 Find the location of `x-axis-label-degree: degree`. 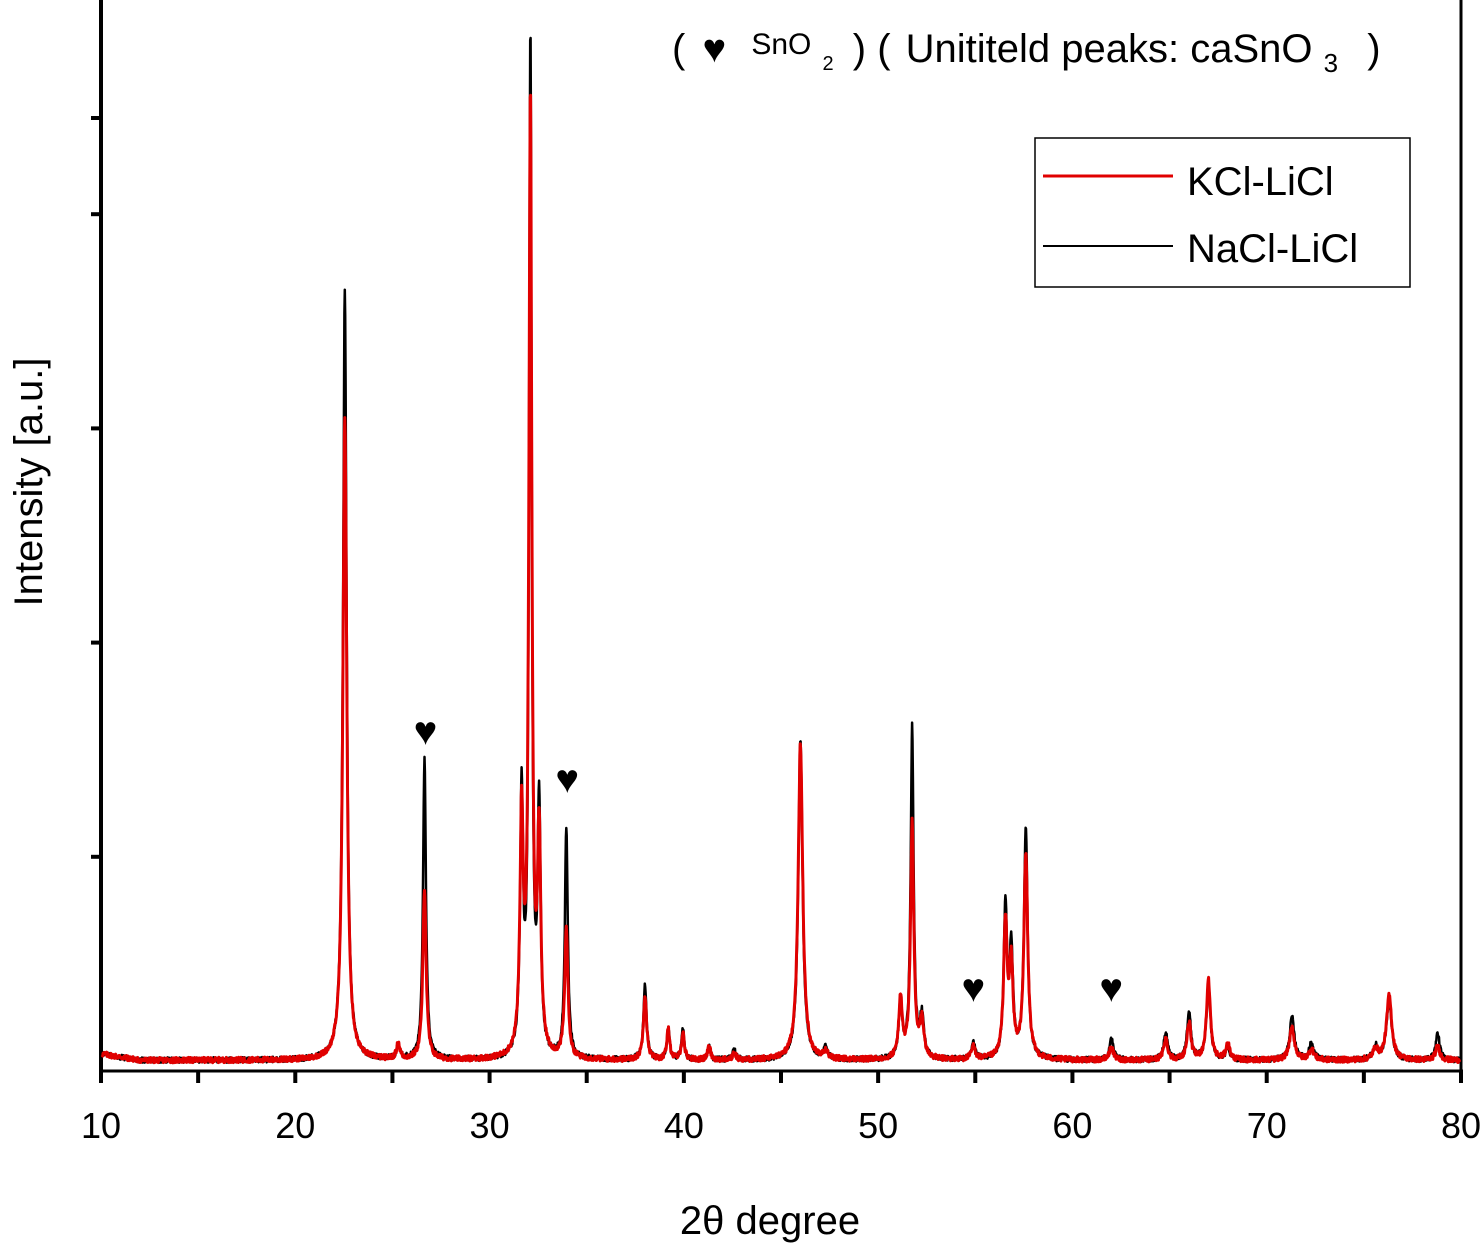

x-axis-label-degree: degree is located at coordinates (792, 1221).